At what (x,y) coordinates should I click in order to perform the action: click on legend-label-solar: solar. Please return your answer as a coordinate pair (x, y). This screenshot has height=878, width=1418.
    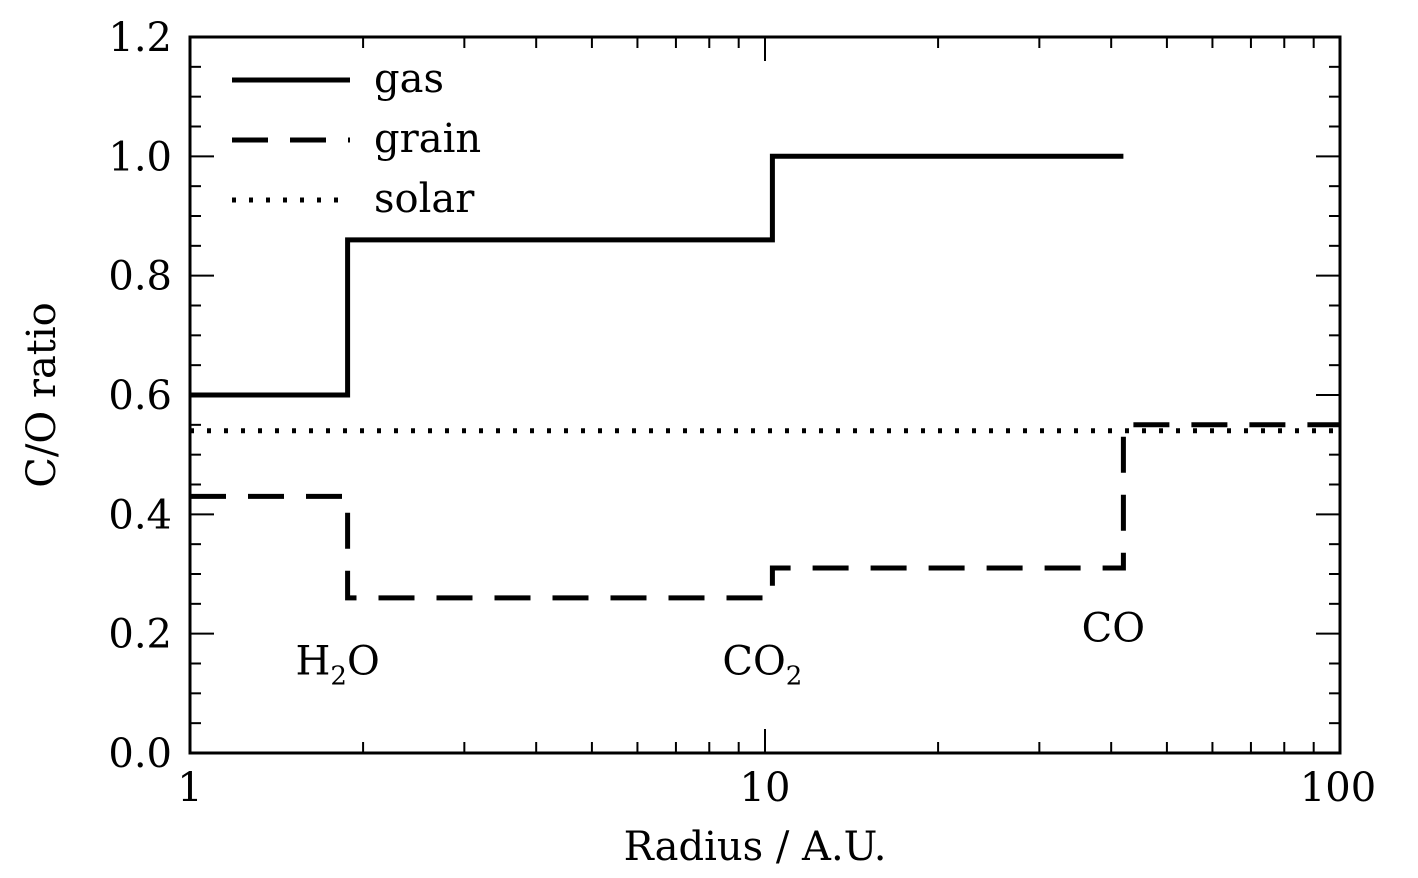
    Looking at the image, I should click on (424, 199).